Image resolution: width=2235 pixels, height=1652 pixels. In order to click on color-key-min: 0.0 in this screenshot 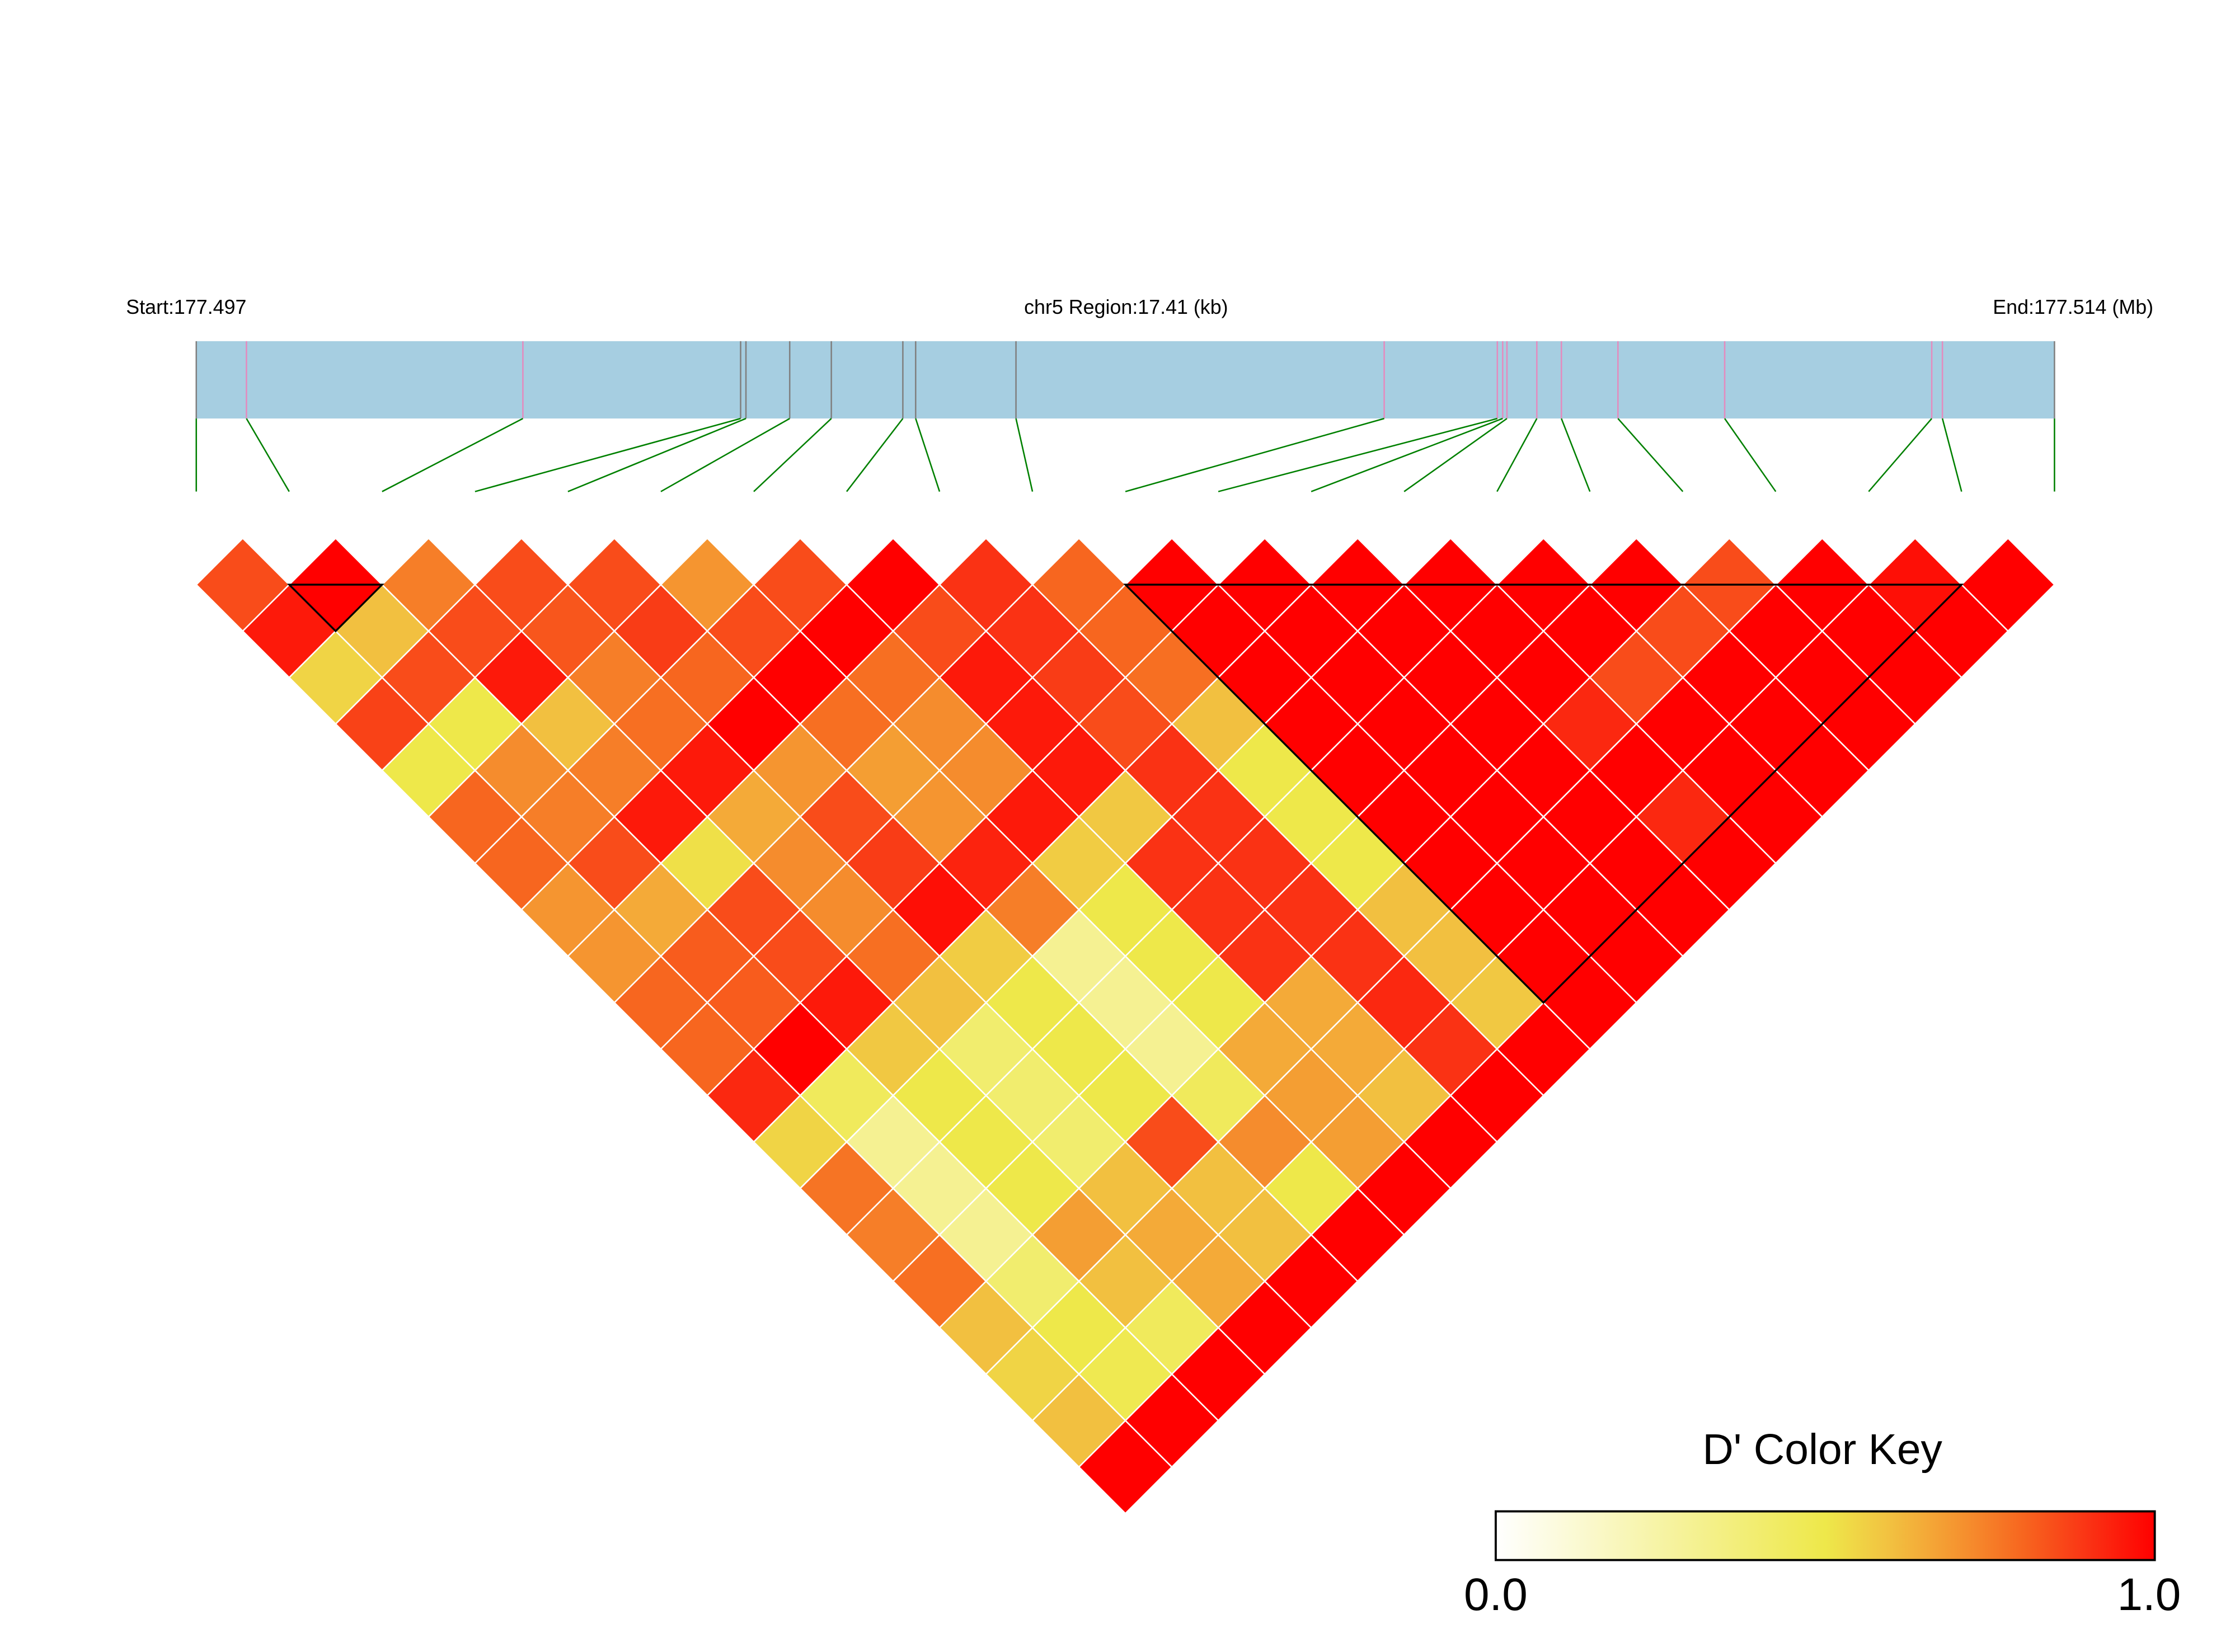, I will do `click(1496, 1595)`.